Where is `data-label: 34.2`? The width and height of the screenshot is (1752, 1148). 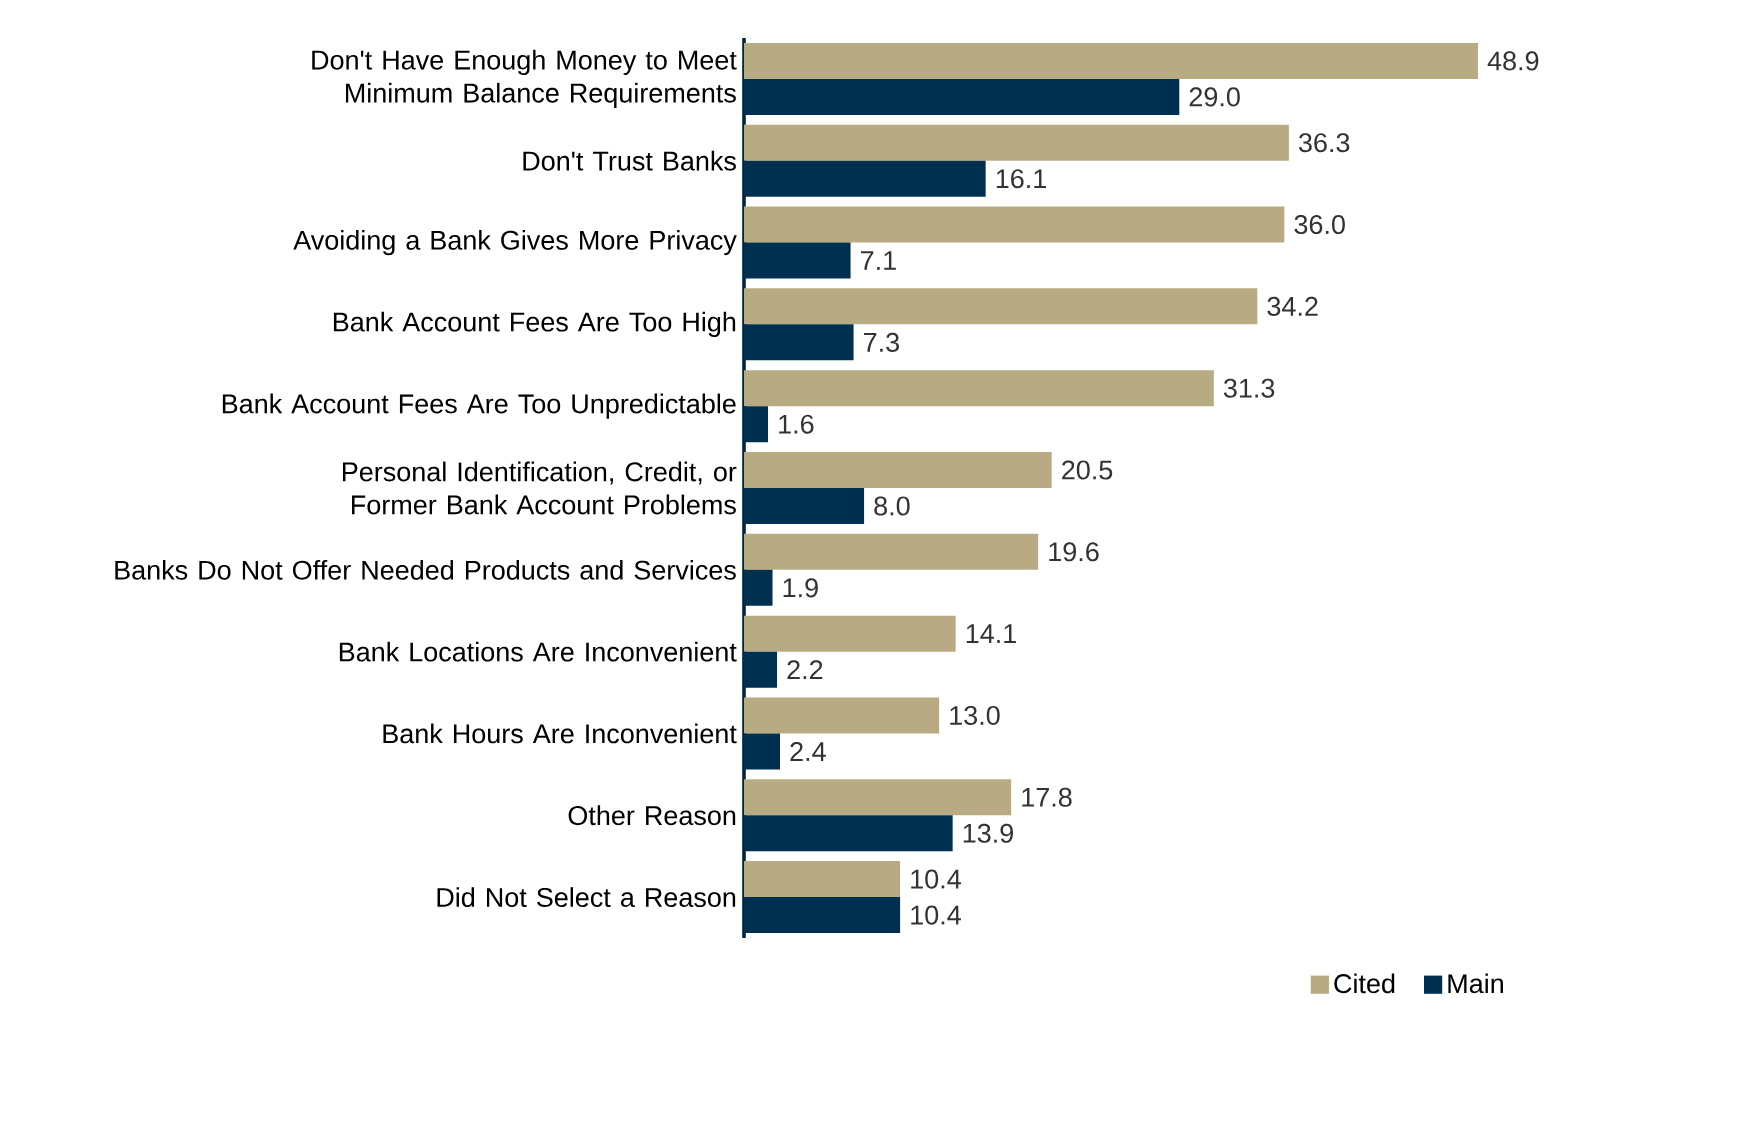
data-label: 34.2 is located at coordinates (1292, 306).